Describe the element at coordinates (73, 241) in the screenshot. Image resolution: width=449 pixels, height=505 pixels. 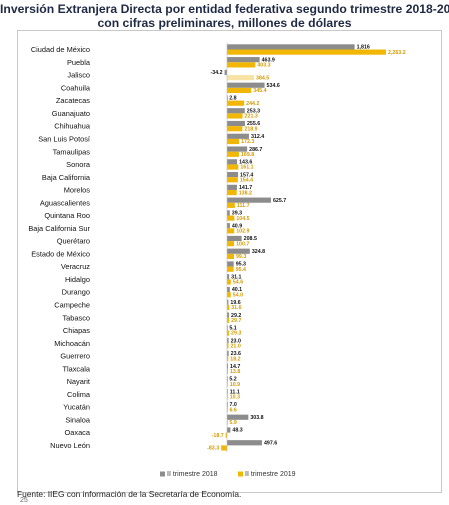
I see `category-label-queretaro: Querétaro` at that location.